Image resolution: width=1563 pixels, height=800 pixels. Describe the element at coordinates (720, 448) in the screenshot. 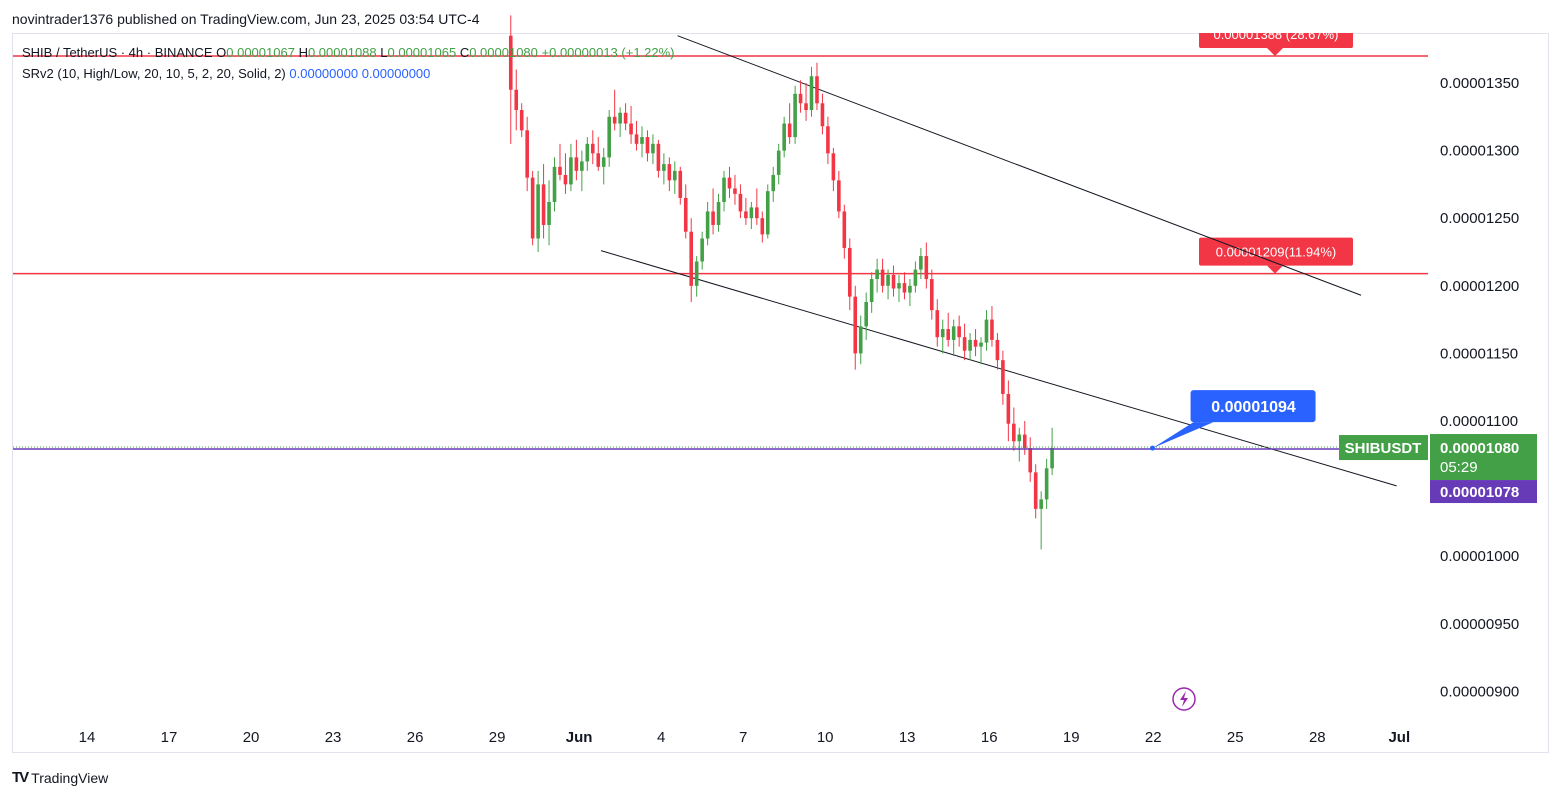

I see `current-price-line` at that location.